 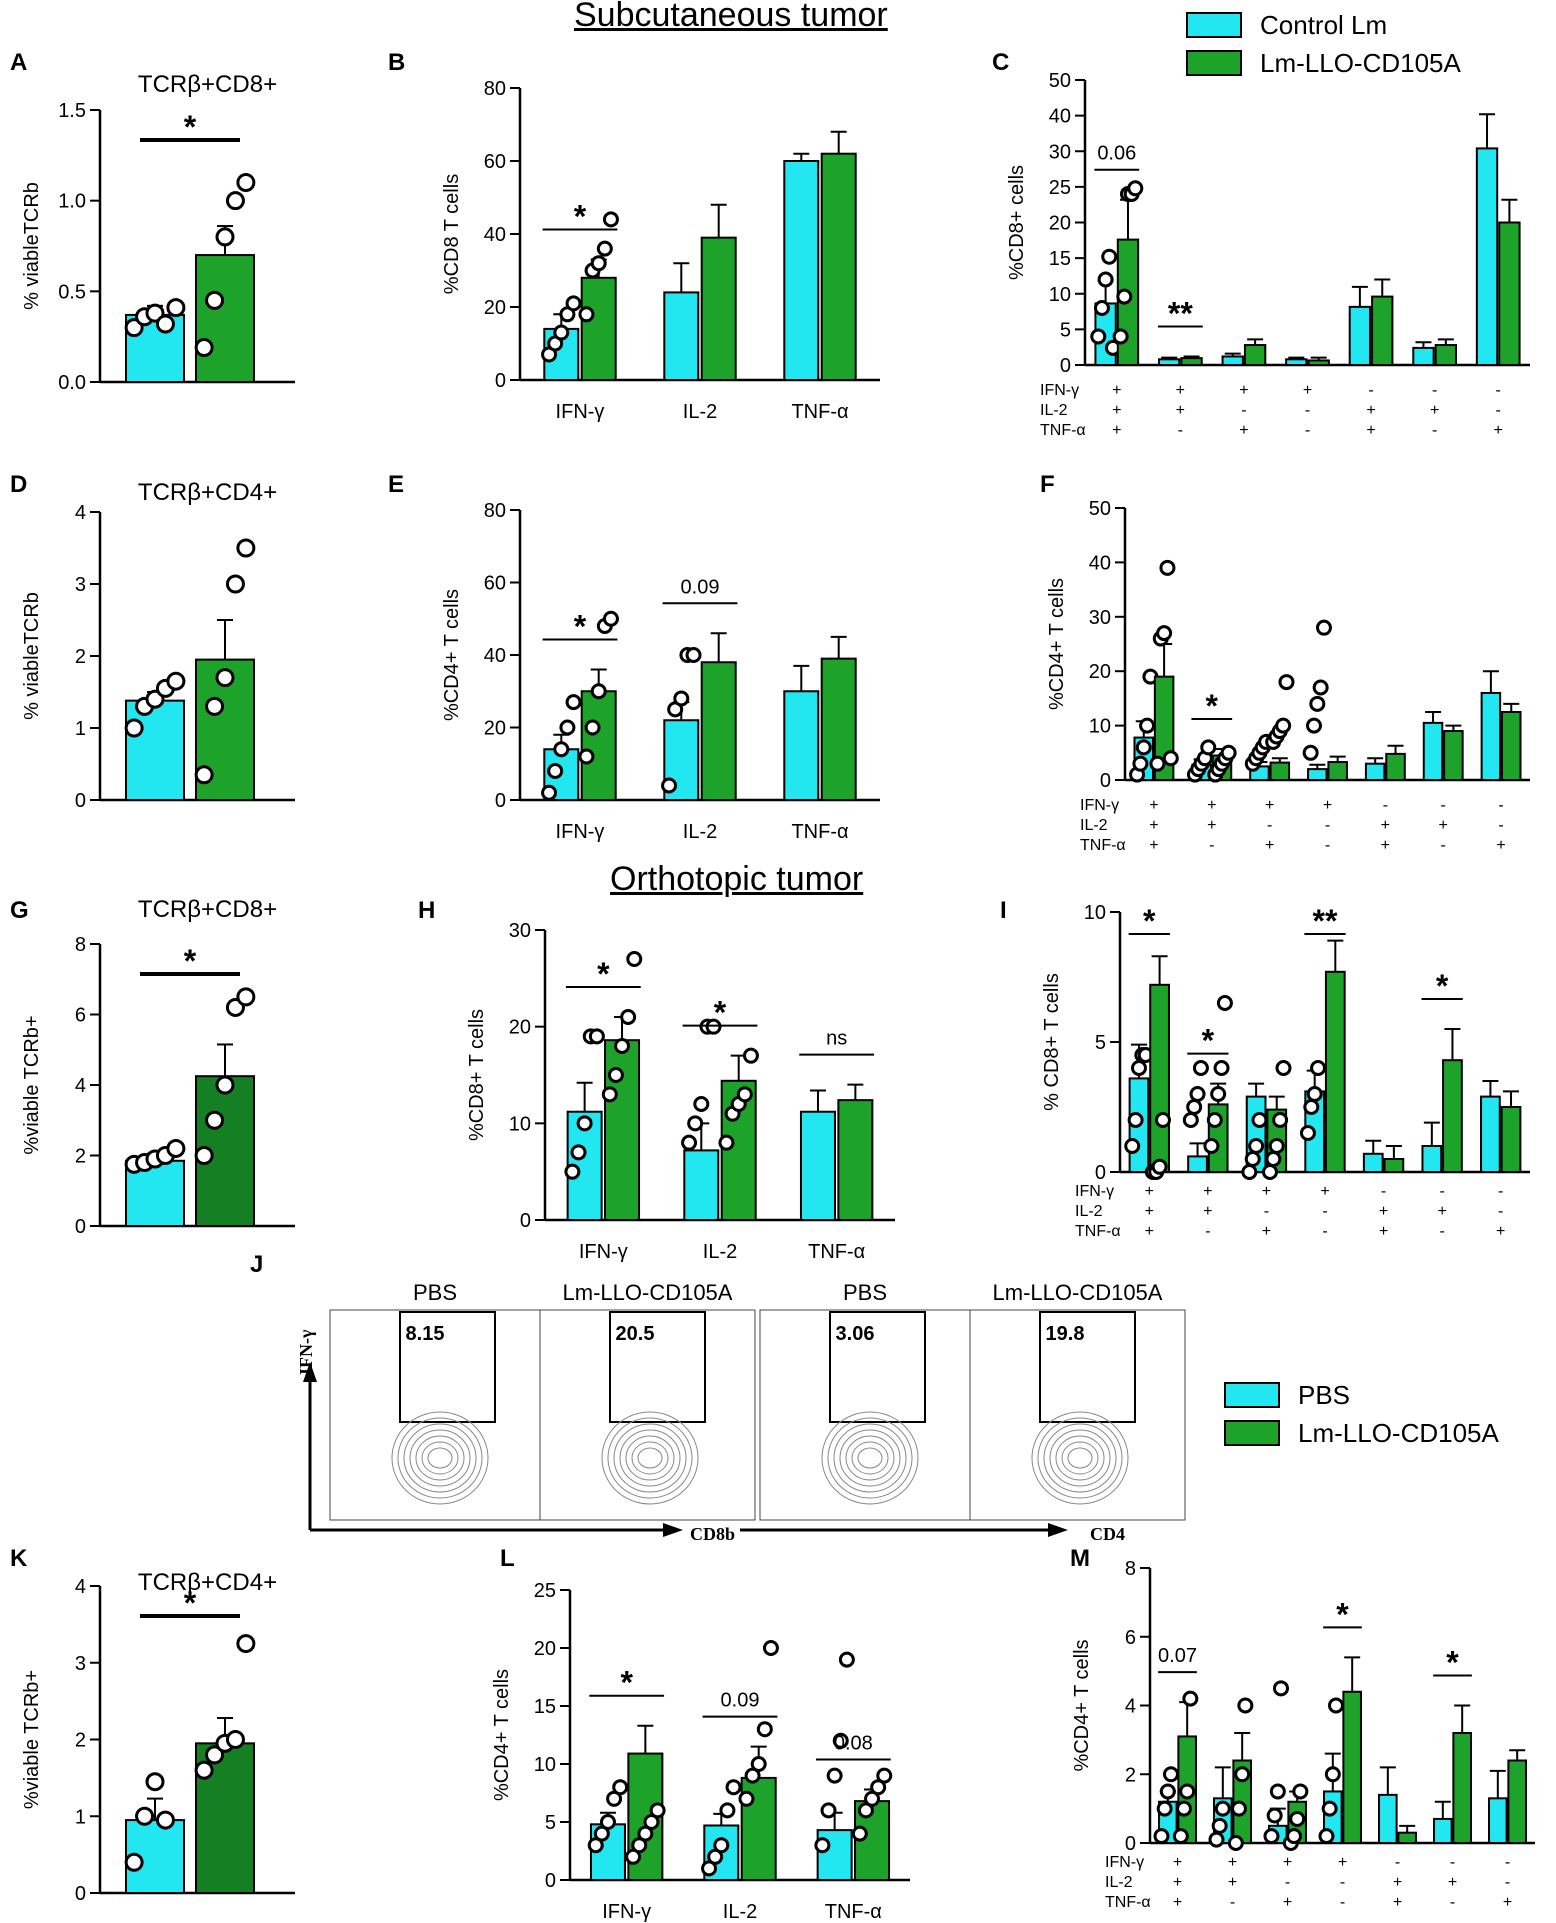 What do you see at coordinates (1232, 1862) in the screenshot?
I see `matrix-sign-M-0-1: +` at bounding box center [1232, 1862].